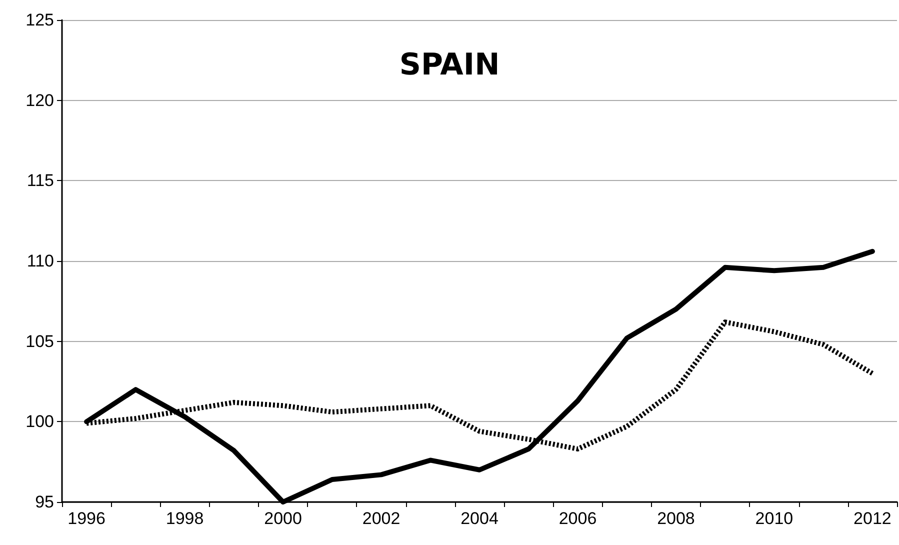 The image size is (899, 545). Describe the element at coordinates (44, 502) in the screenshot. I see `y-tick-label: 95` at that location.